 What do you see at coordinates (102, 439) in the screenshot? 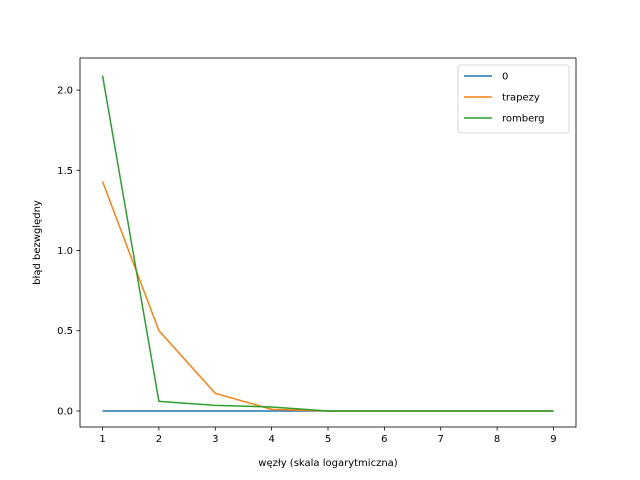
I see `x-tick-label: 1` at bounding box center [102, 439].